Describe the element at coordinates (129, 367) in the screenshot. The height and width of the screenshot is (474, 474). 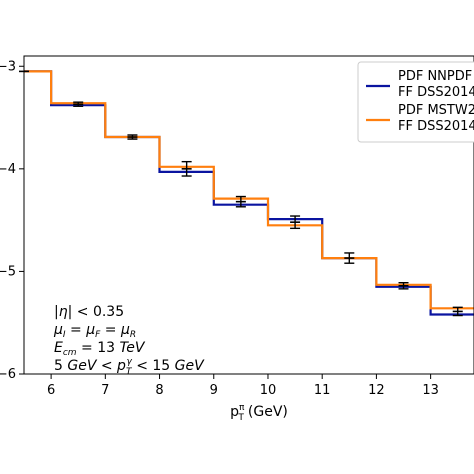
I see `annotation-photon-pt: 5 GeV < pTγ < 15 GeV` at that location.